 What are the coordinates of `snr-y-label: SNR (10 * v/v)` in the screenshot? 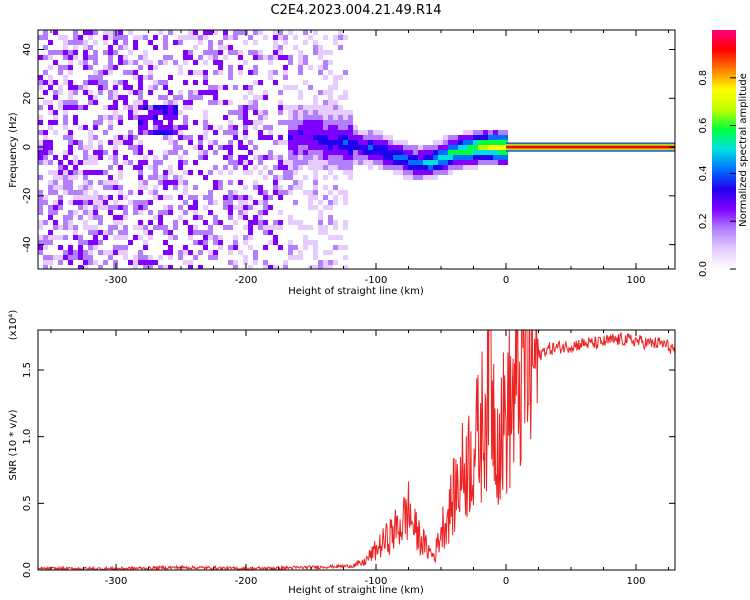 It's located at (13, 444).